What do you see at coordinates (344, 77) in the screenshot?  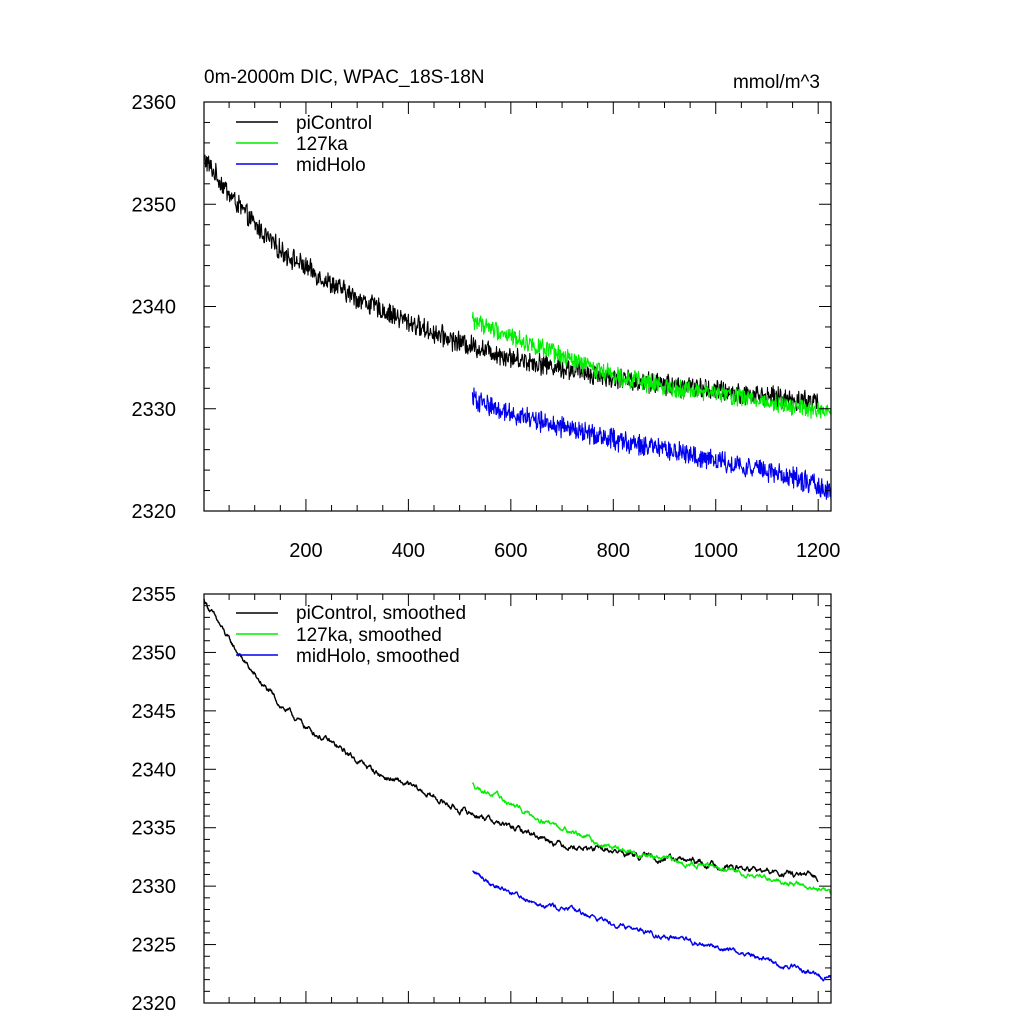 I see `chart-title: 0m-2000m DIC, WPAC_18S-18N` at bounding box center [344, 77].